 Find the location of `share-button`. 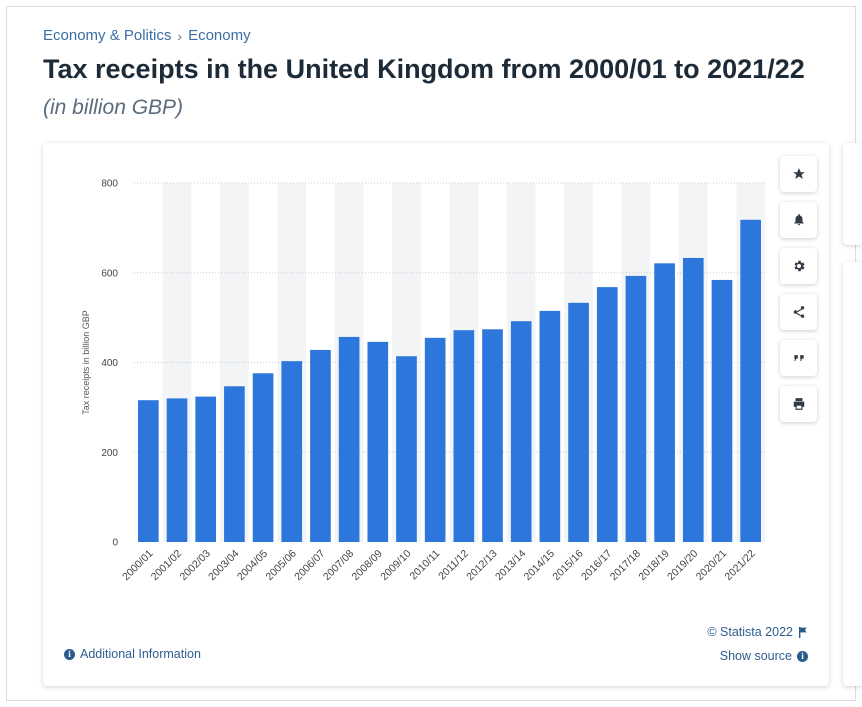

share-button is located at coordinates (798, 312).